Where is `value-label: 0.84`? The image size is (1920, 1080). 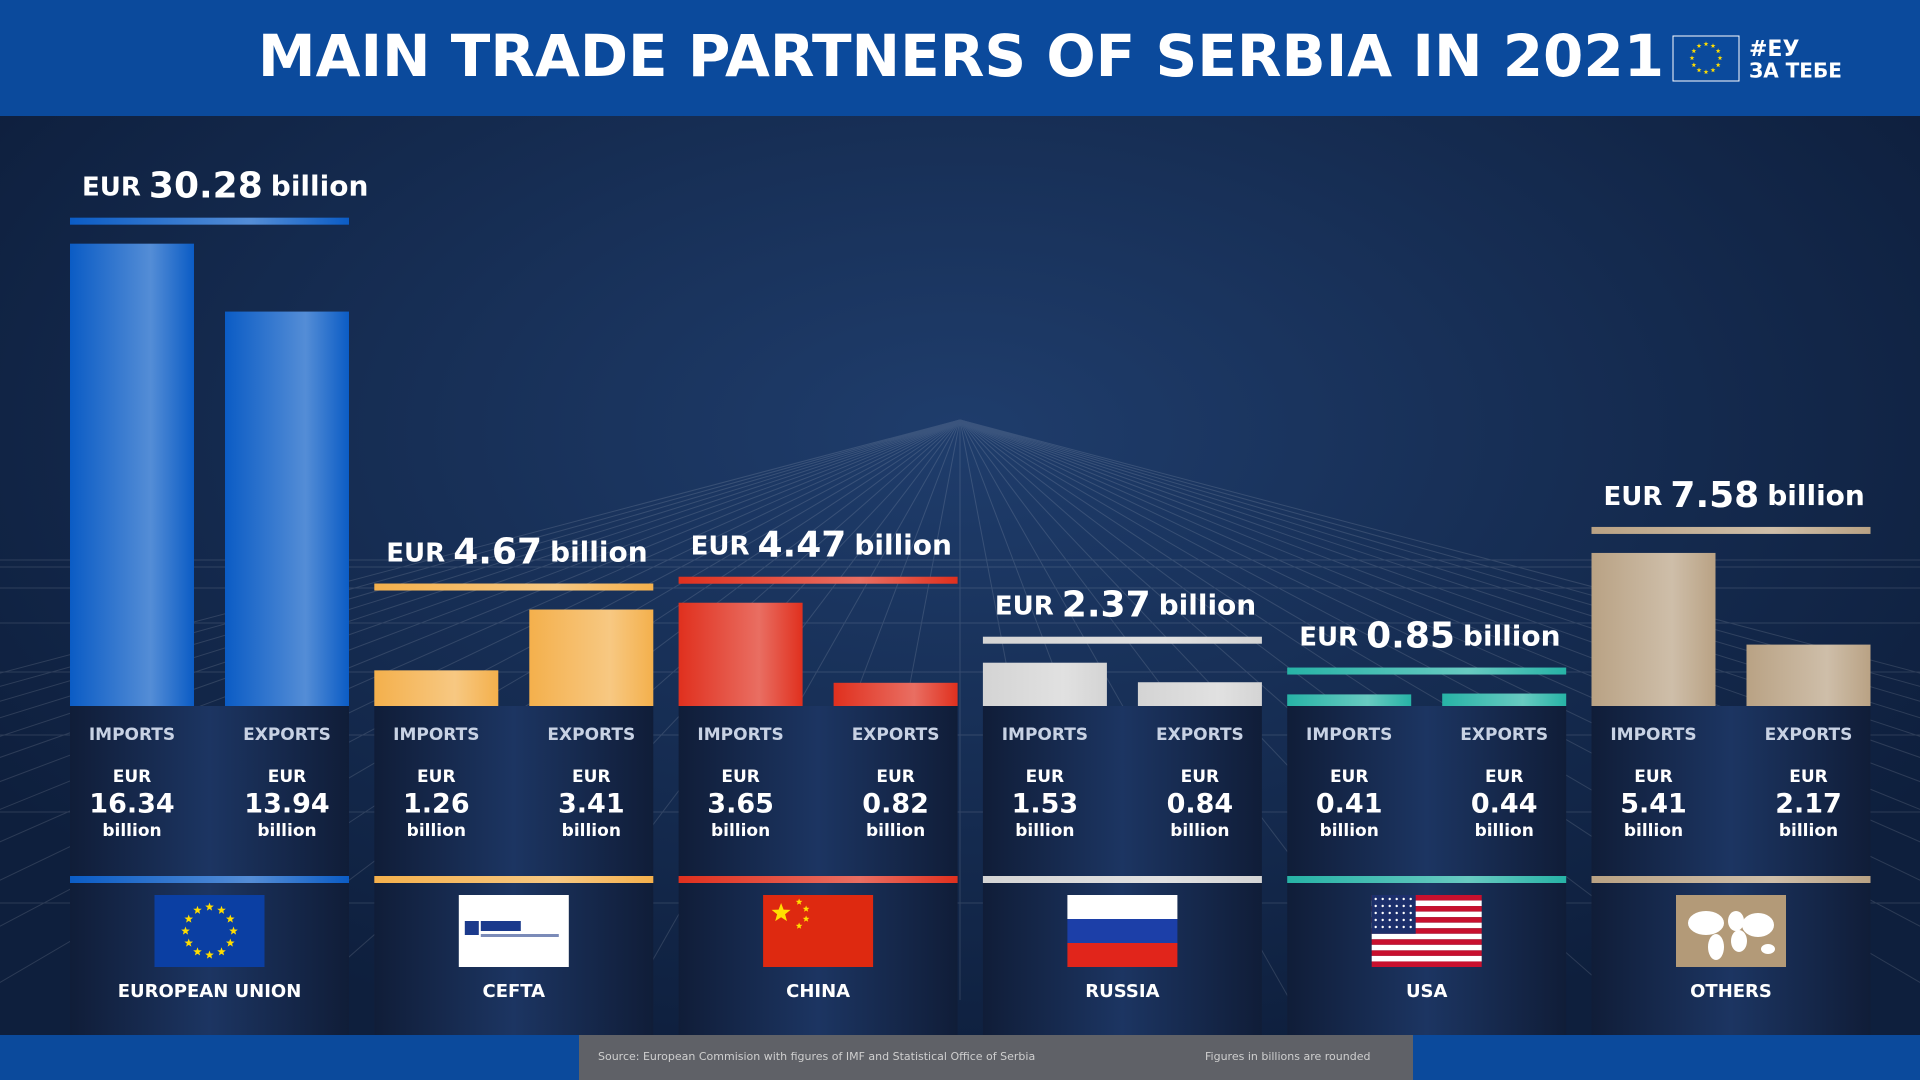 value-label: 0.84 is located at coordinates (1200, 804).